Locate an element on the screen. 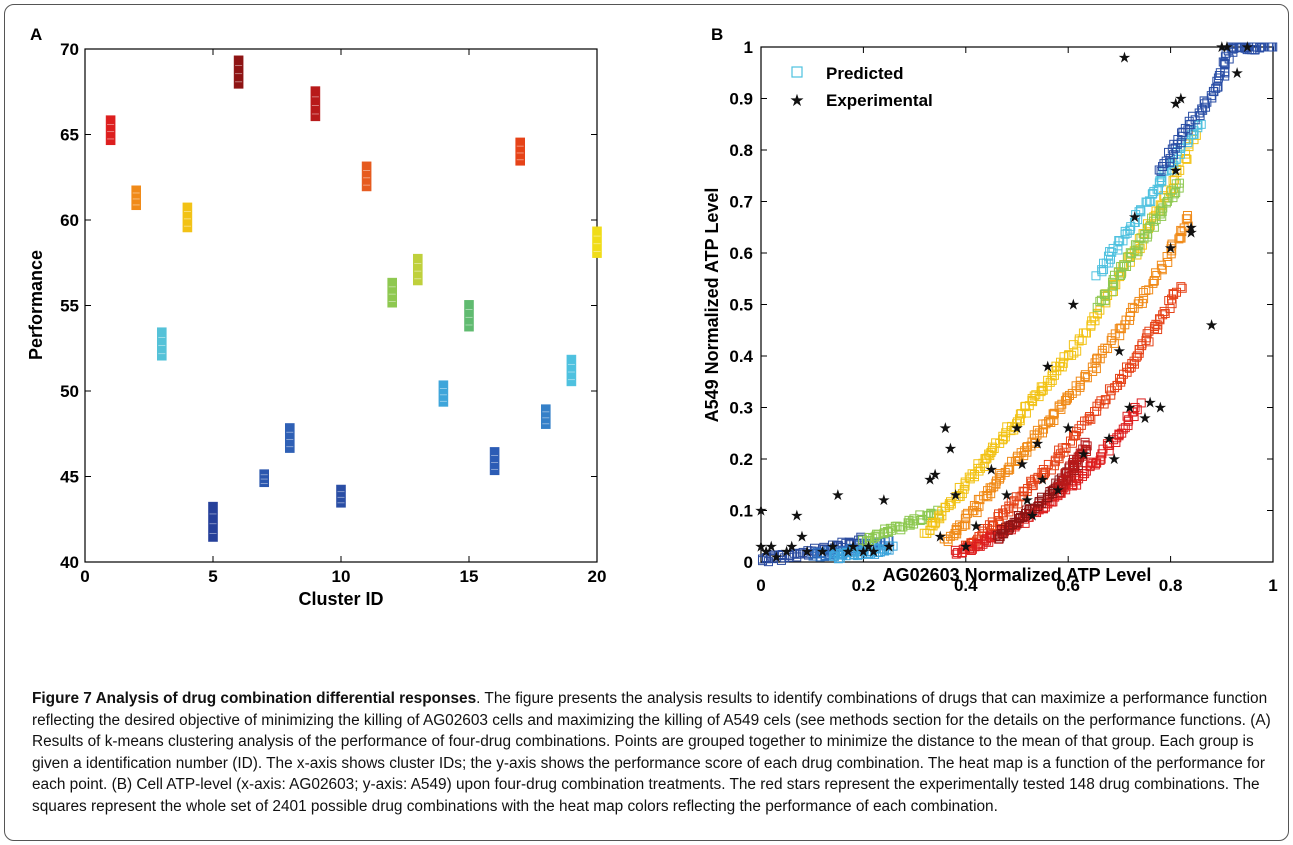 This screenshot has height=845, width=1293. cluster-13-points is located at coordinates (417, 269).